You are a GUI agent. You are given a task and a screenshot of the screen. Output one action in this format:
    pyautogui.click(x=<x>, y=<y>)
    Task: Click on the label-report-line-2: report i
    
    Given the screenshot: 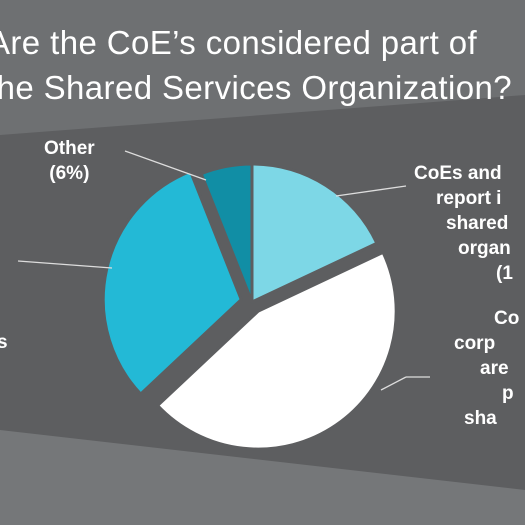 What is the action you would take?
    pyautogui.click(x=469, y=198)
    